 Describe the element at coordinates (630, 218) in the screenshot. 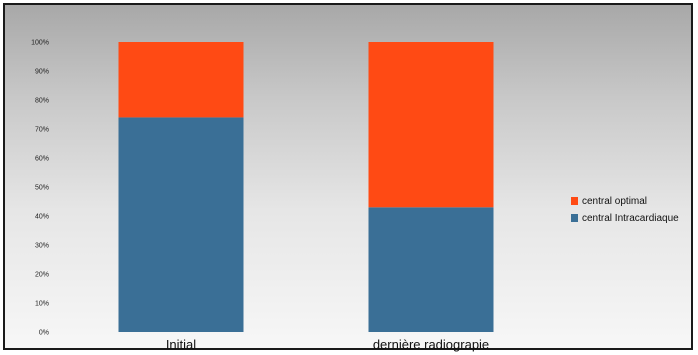

I see `legend-label: central Intracardiaque` at that location.